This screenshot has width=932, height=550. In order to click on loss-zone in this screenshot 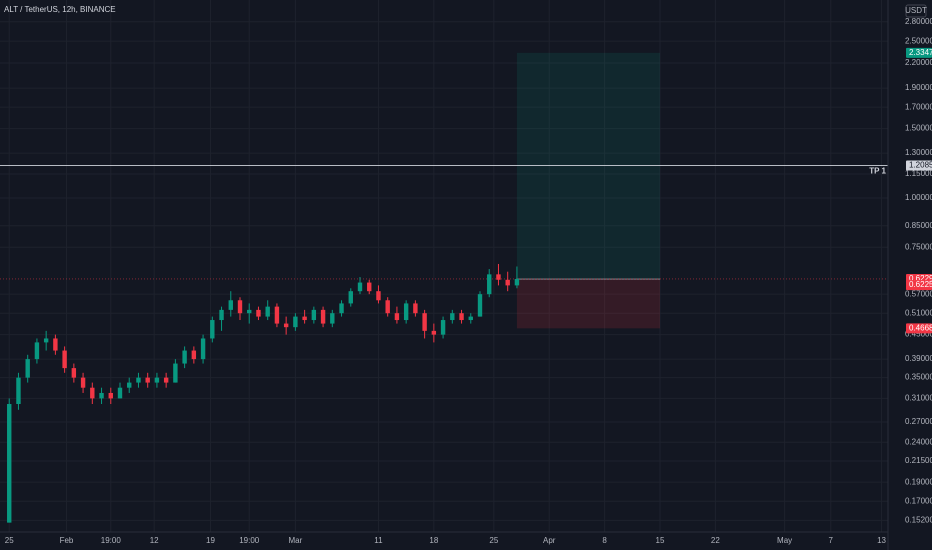, I will do `click(588, 304)`.